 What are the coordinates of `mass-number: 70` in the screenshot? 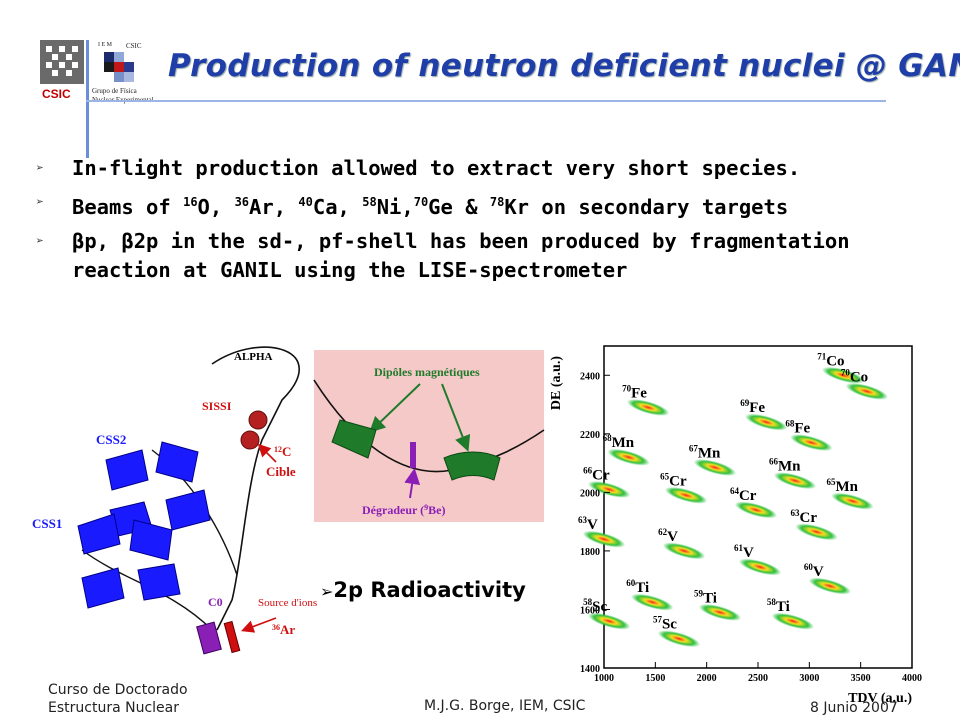 It's located at (421, 202).